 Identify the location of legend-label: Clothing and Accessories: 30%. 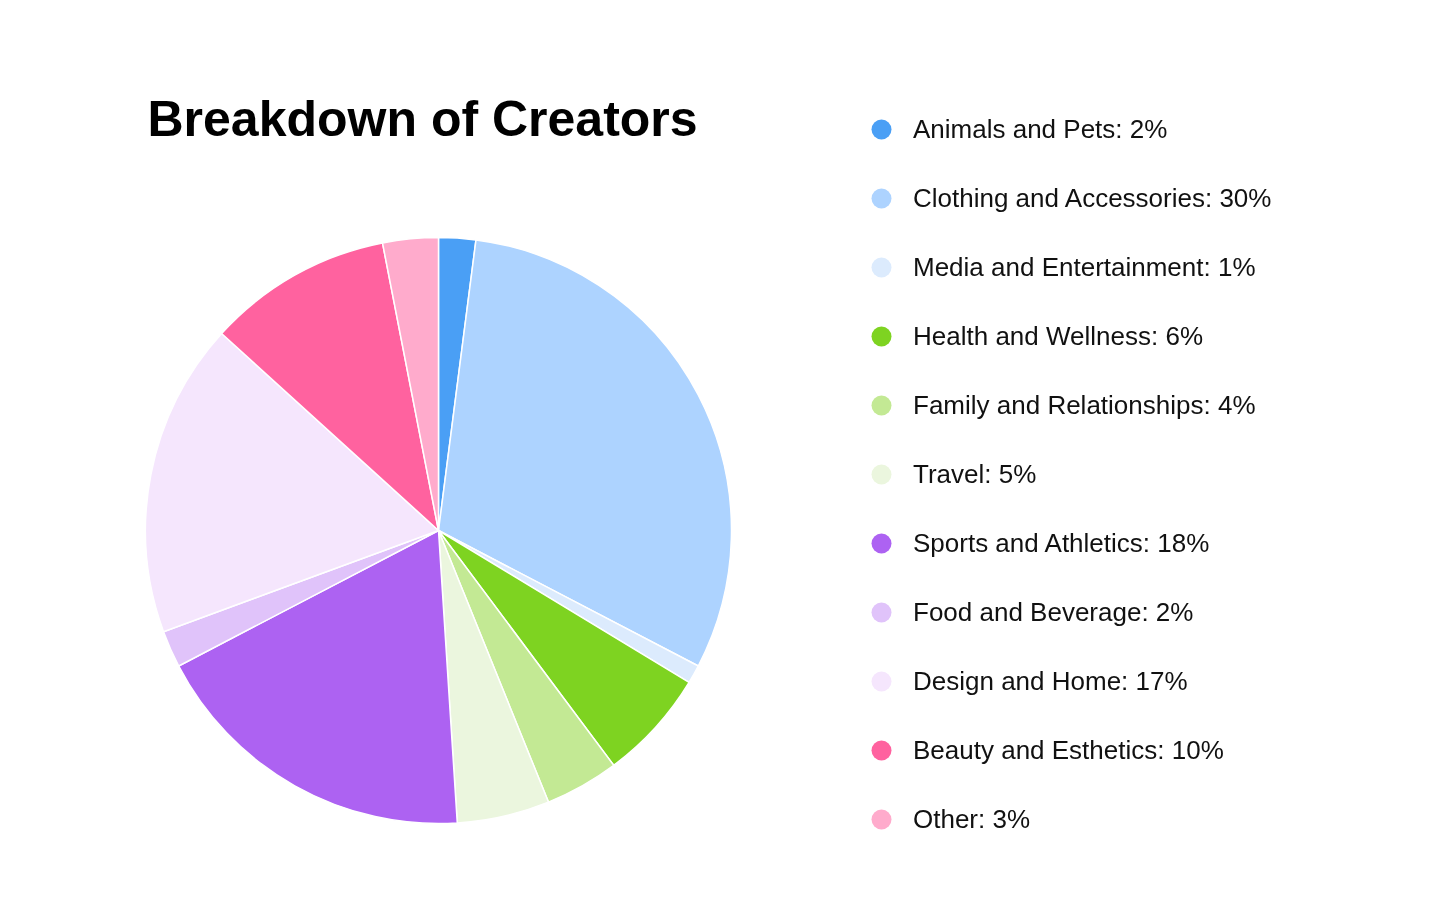
(1092, 198).